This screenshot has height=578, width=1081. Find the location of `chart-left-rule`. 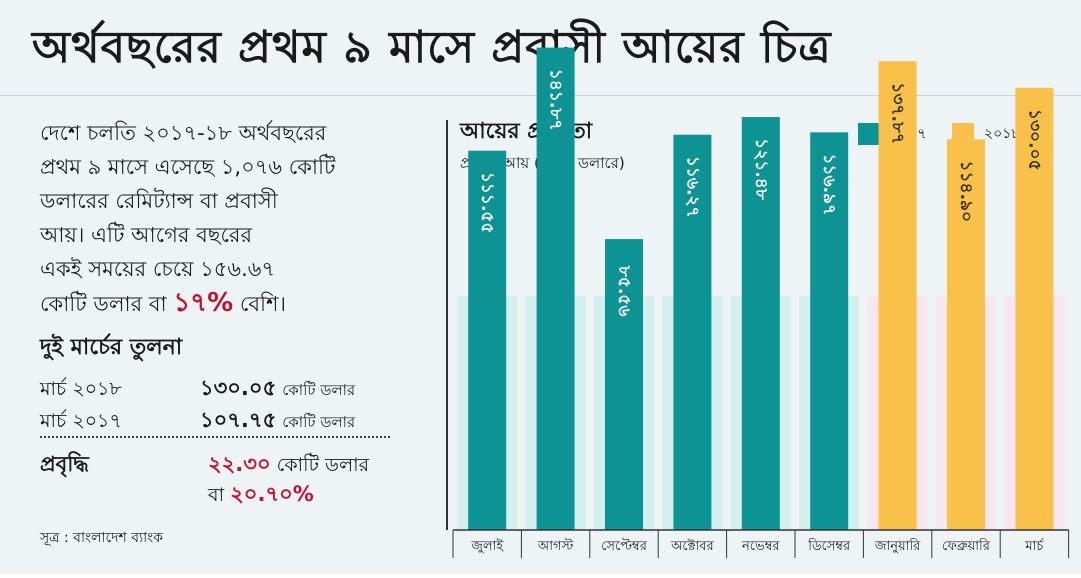

chart-left-rule is located at coordinates (447, 325).